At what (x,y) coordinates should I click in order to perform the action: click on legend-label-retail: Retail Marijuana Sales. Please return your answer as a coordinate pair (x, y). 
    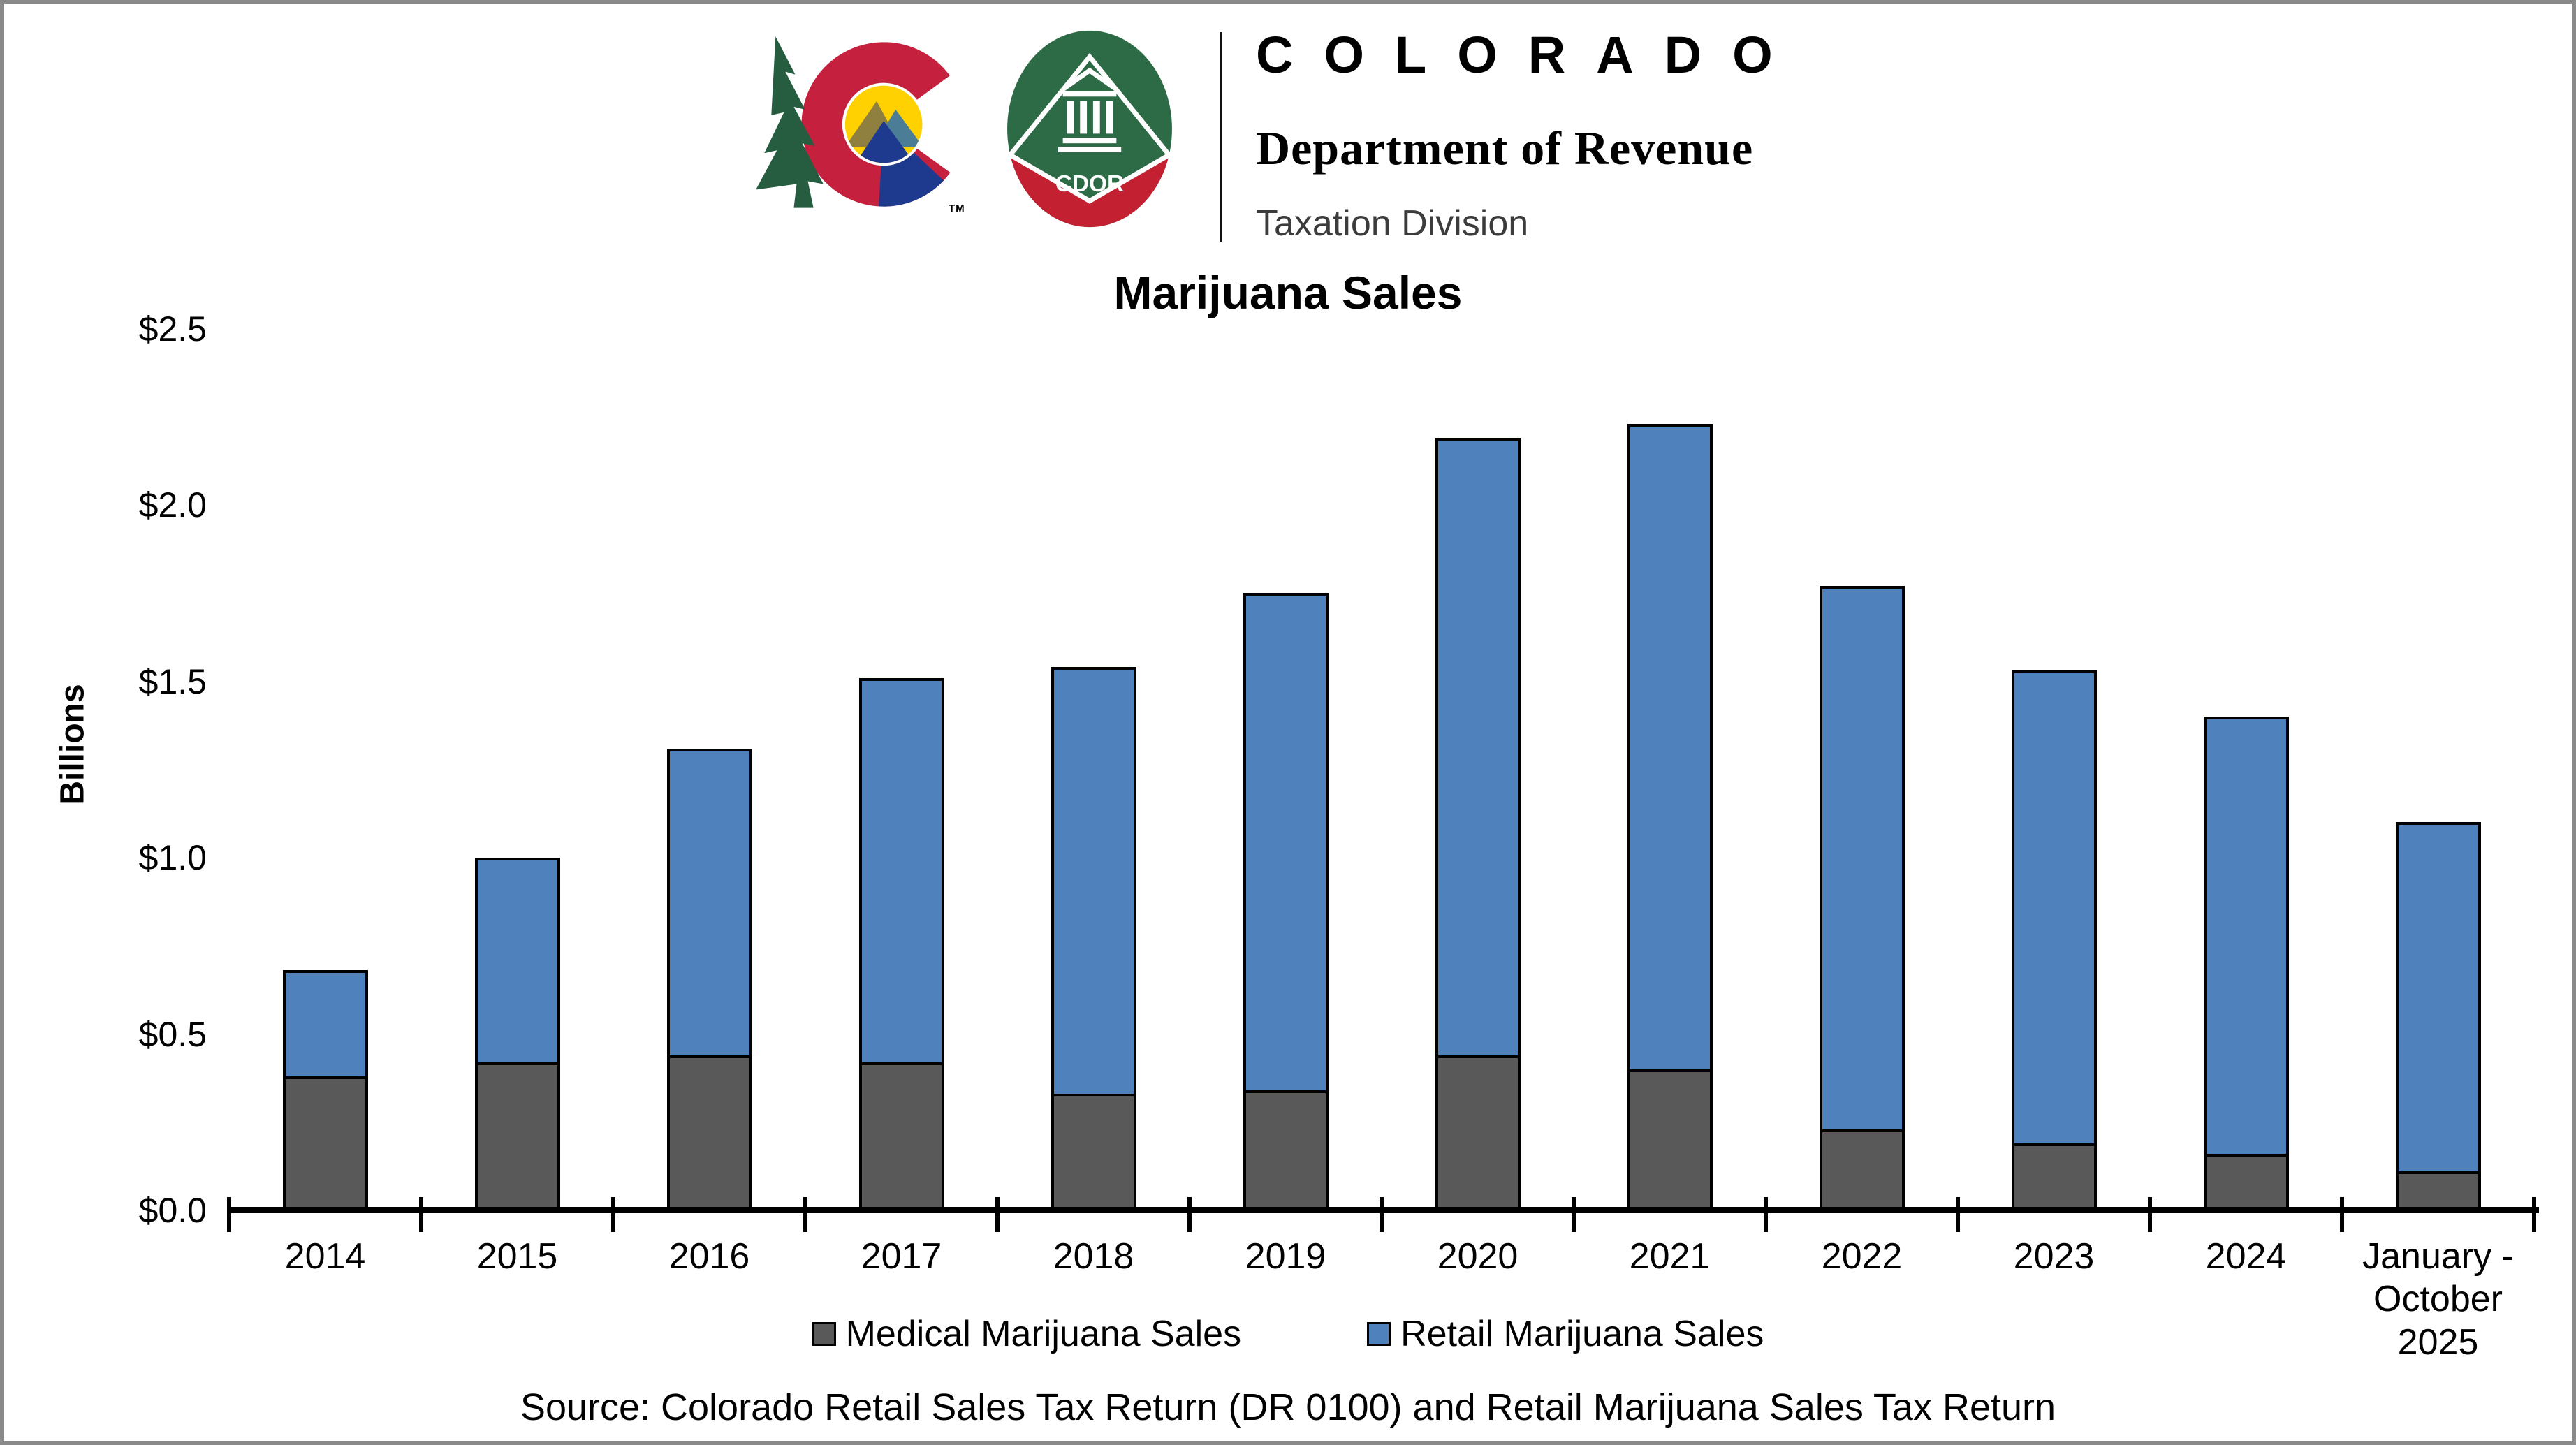
    Looking at the image, I should click on (1582, 1334).